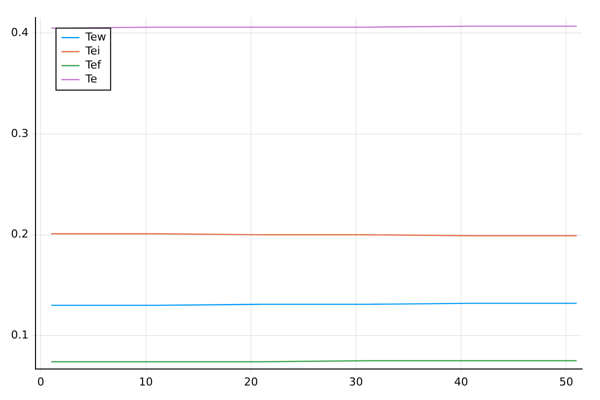 Image resolution: width=600 pixels, height=400 pixels. Describe the element at coordinates (461, 381) in the screenshot. I see `x-tick-label: 40` at that location.